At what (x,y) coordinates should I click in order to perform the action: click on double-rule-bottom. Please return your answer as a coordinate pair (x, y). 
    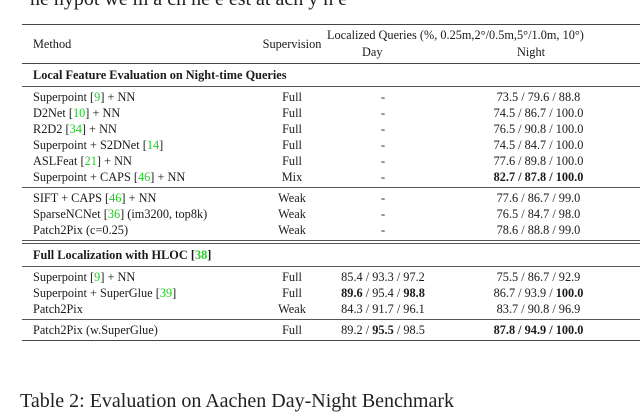
    Looking at the image, I should click on (331, 243).